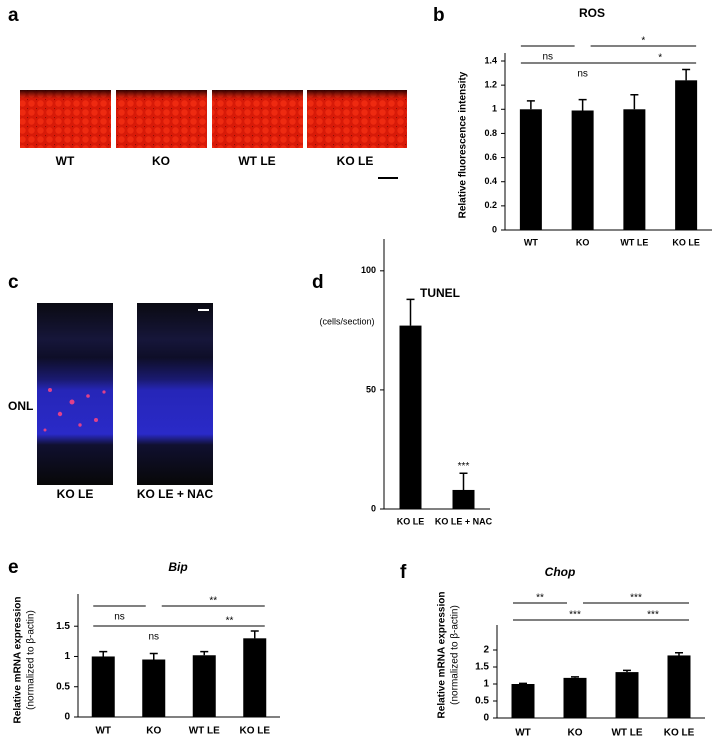  What do you see at coordinates (175, 494) in the screenshot?
I see `image-label: KO LE + NAC` at bounding box center [175, 494].